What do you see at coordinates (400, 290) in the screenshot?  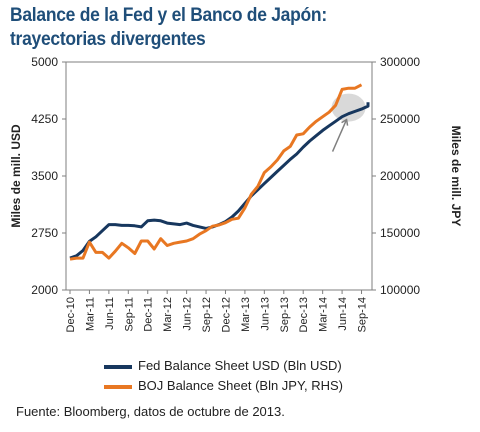 I see `y-right-tick-label: 100000` at bounding box center [400, 290].